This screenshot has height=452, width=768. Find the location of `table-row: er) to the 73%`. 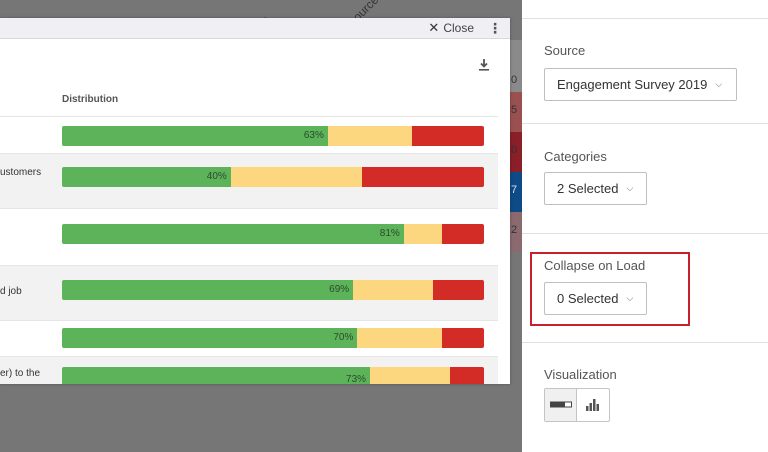

table-row: er) to the 73% is located at coordinates (249, 370).